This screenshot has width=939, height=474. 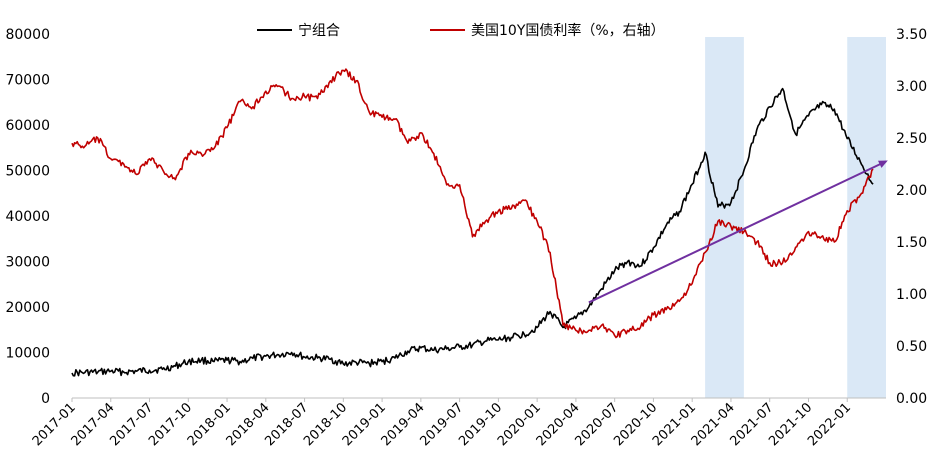 I want to click on trend-arrow, so click(x=738, y=232).